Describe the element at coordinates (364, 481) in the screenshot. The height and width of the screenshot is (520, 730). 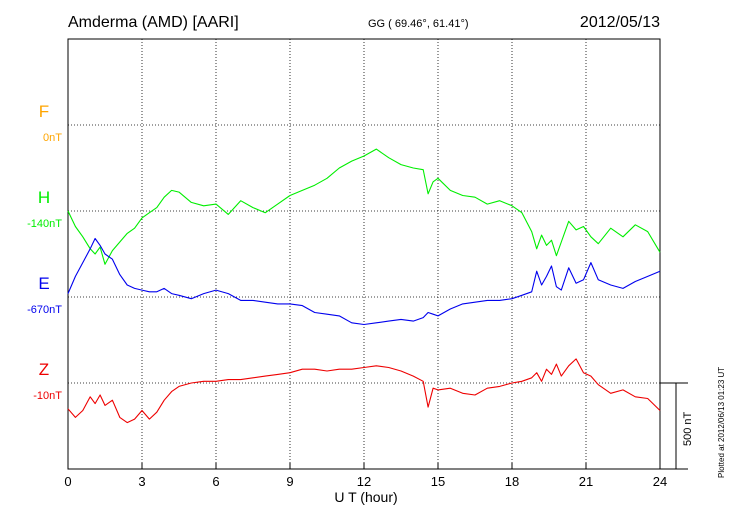
I see `x-tick-label: 12` at that location.